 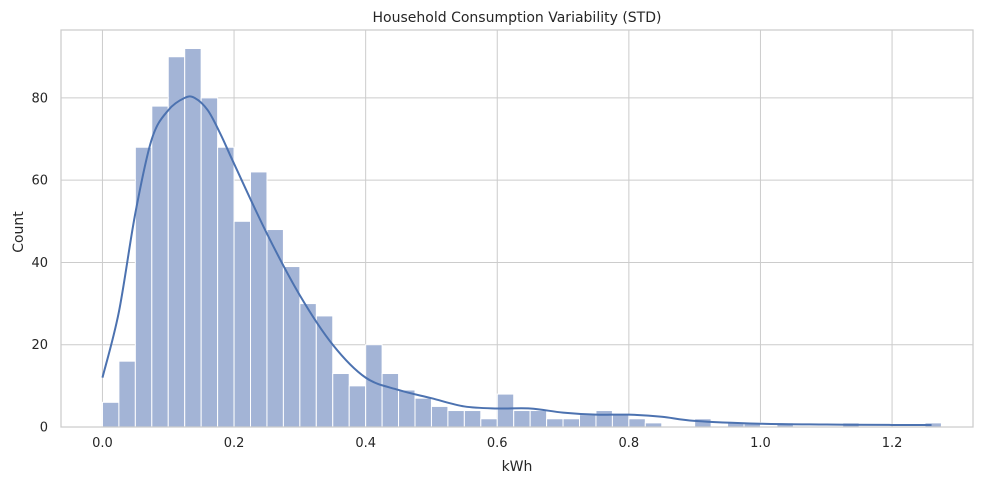 I want to click on x-axis-ticks: 0.0 0.2 0.4 0.6 0.8 1.0 1.2, so click(x=497, y=443).